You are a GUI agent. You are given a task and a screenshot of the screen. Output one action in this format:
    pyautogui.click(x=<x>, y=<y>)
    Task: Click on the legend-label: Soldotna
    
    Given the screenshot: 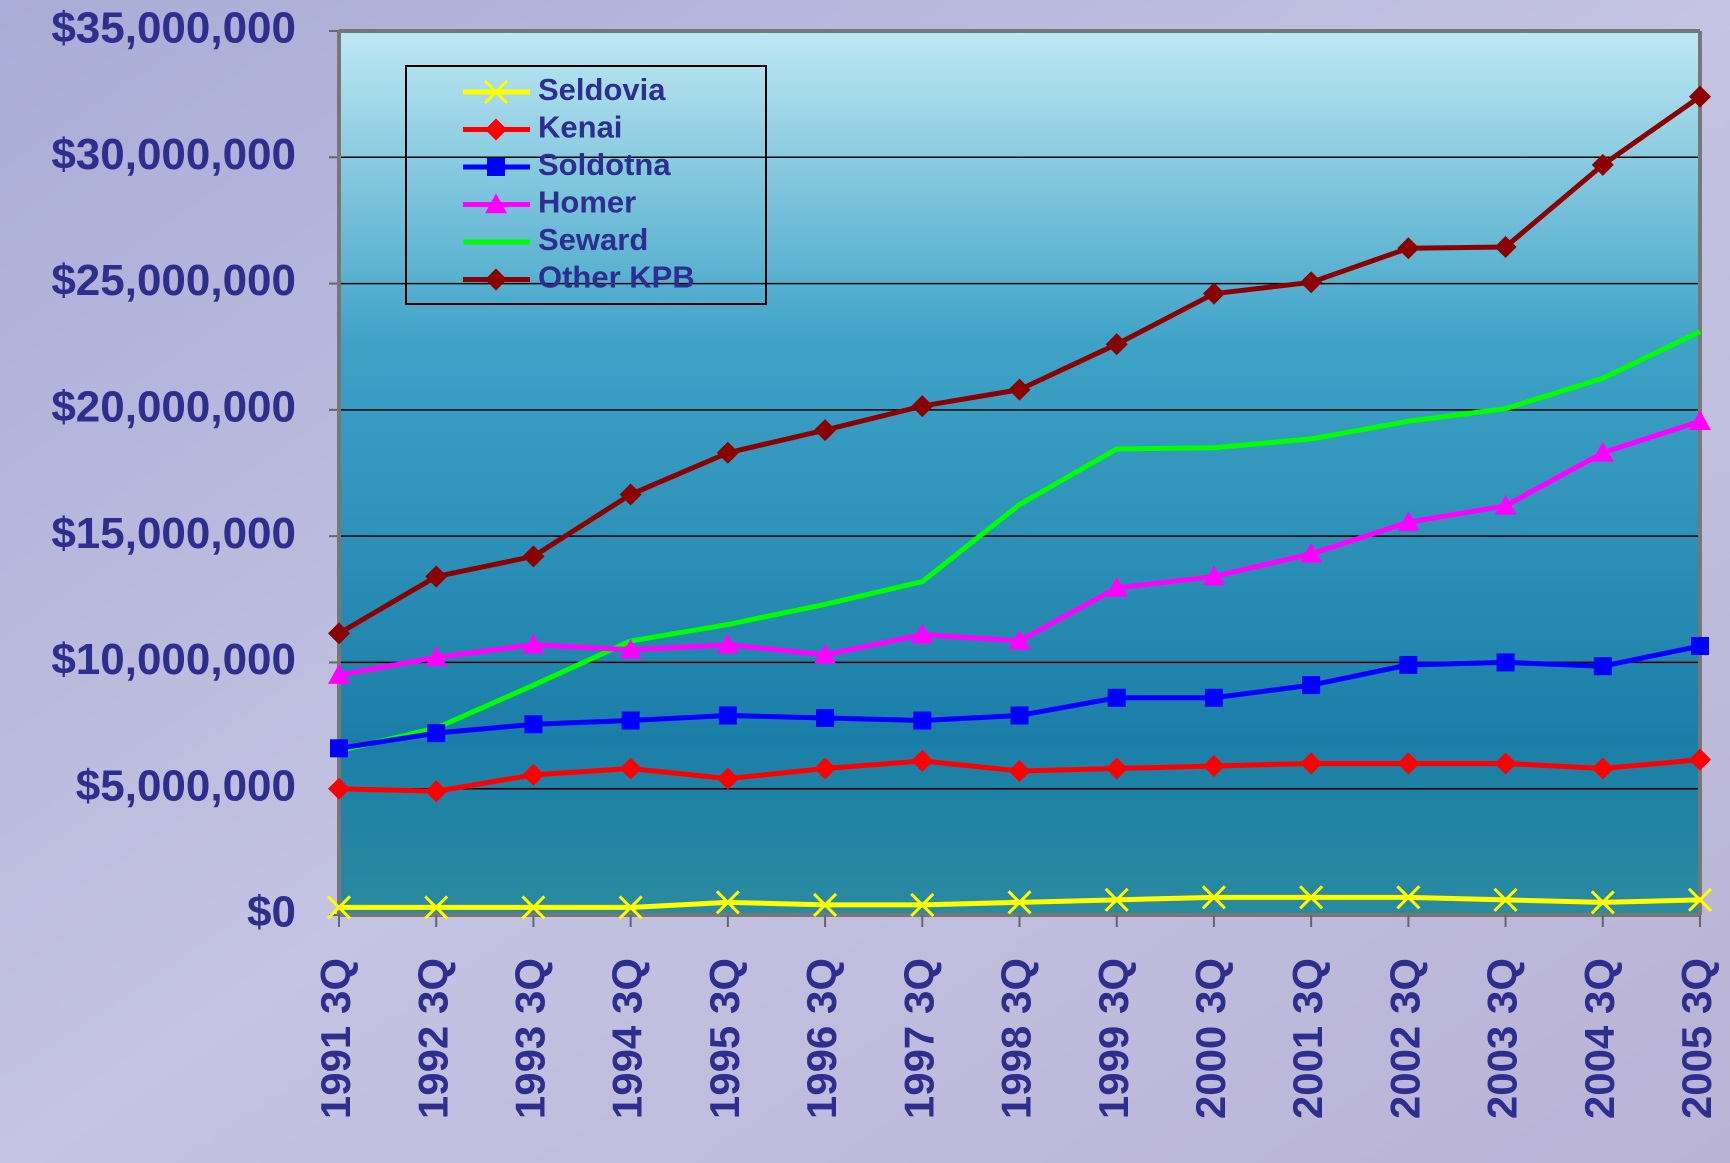 What is the action you would take?
    pyautogui.click(x=604, y=164)
    